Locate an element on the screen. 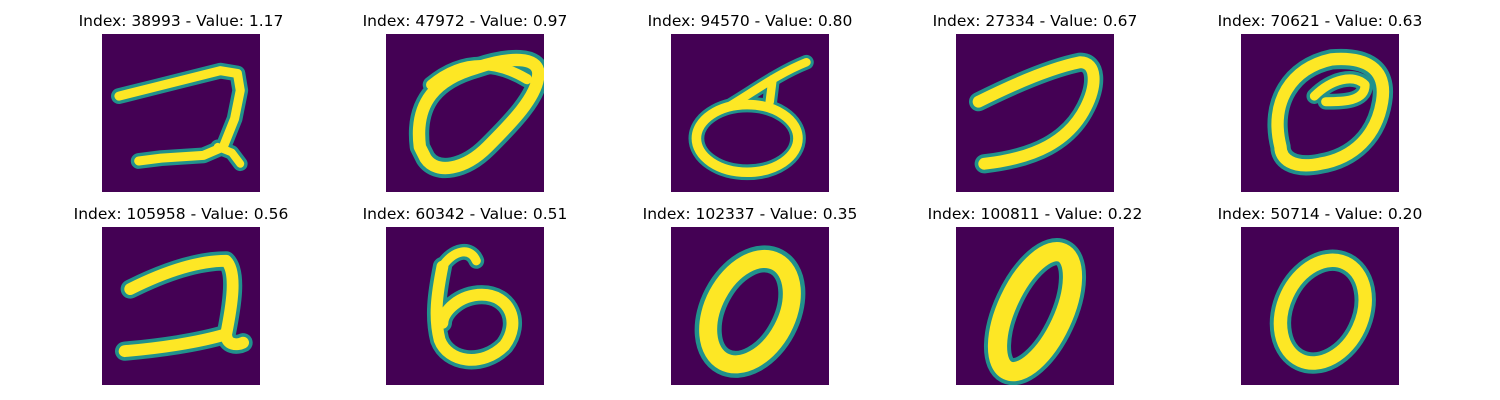 This screenshot has height=400, width=1500. digit-panel: Index: 100811 - Value: 0.22 is located at coordinates (1035, 300).